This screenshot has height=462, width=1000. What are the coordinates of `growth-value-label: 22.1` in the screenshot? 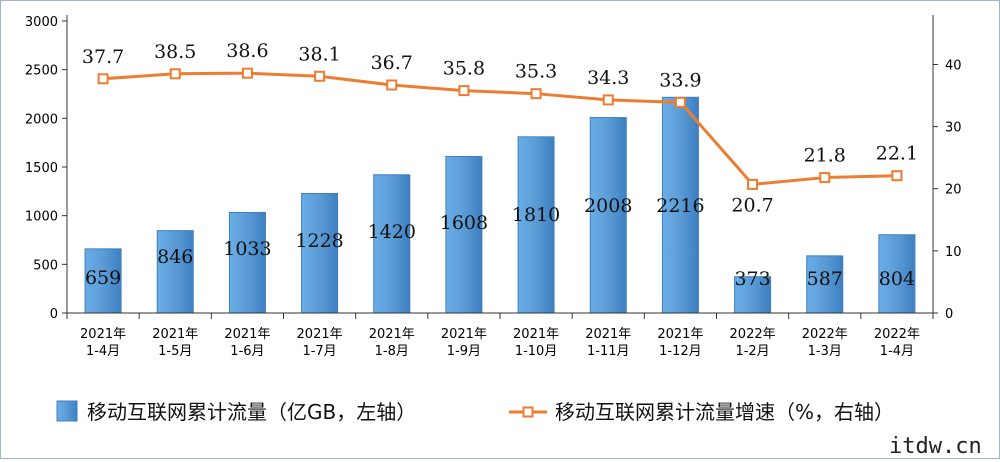 It's located at (897, 154).